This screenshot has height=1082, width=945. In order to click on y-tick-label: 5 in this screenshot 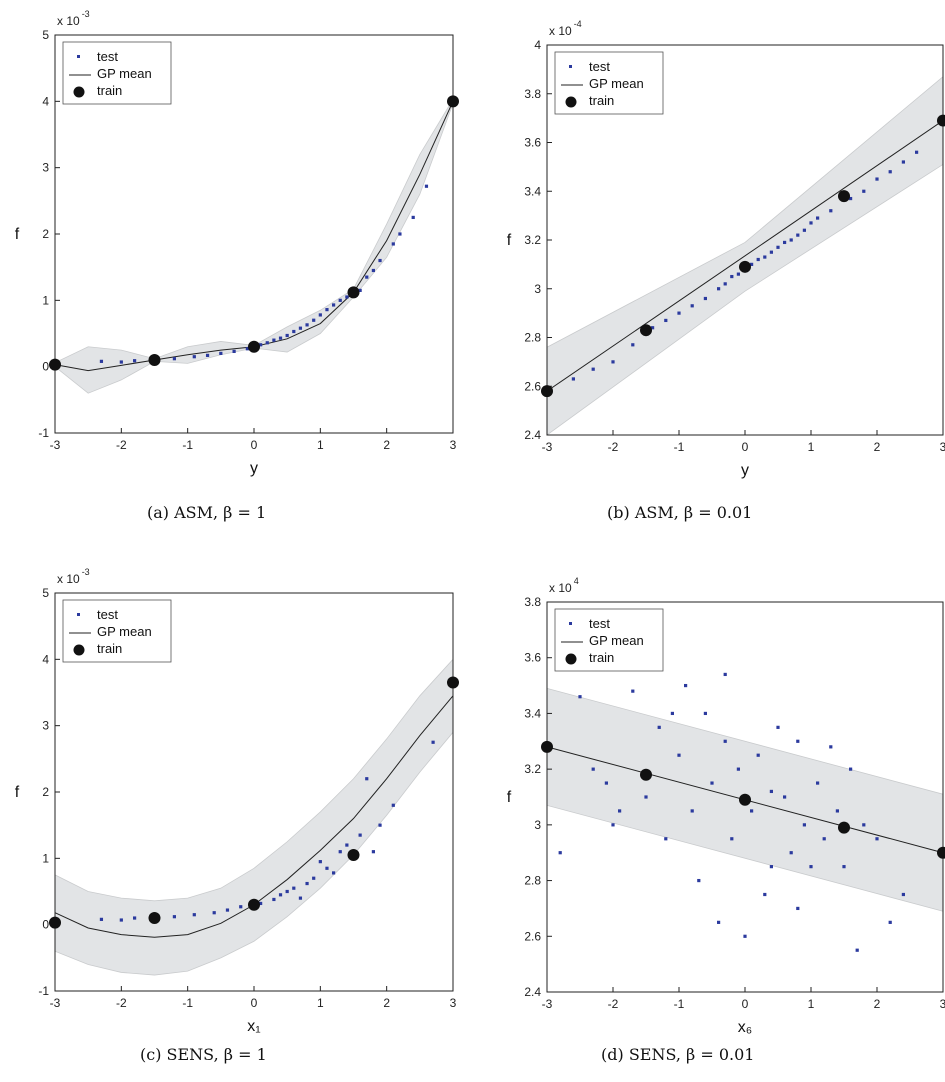, I will do `click(45, 35)`.